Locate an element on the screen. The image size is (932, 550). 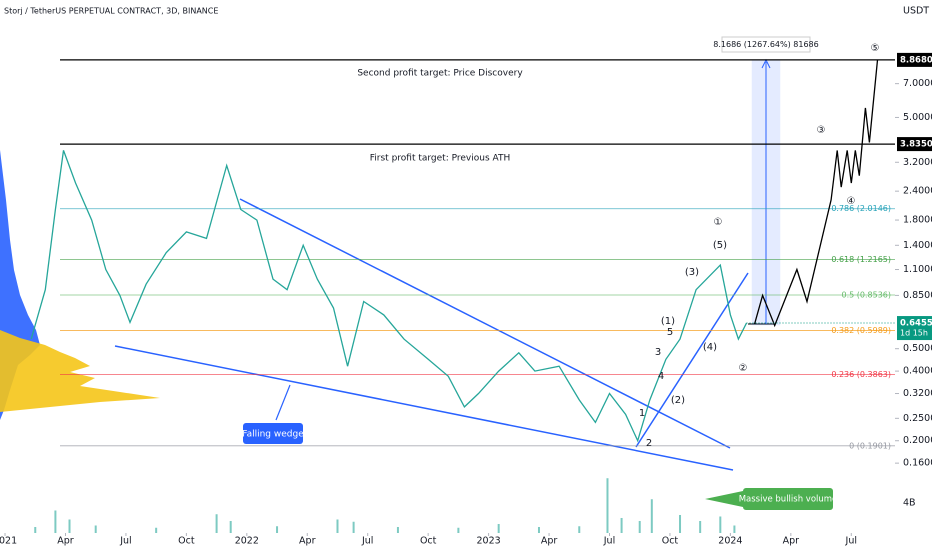
fib-label: 0.618 (1.2165) is located at coordinates (861, 259).